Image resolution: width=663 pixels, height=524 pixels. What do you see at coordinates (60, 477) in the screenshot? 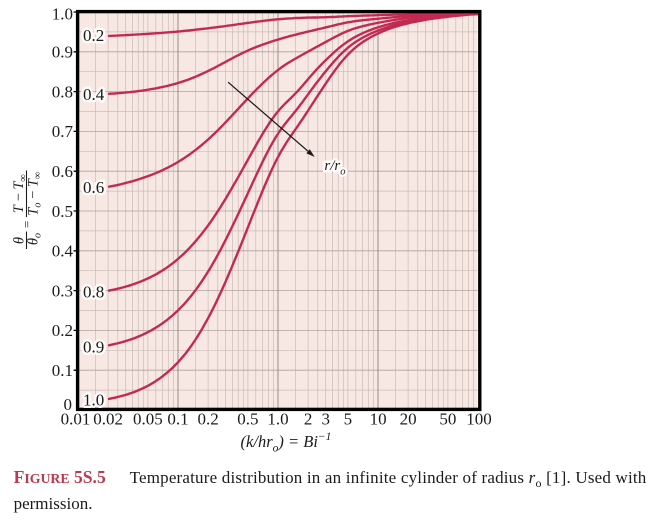
I see `svg-text: FIGURE 5S.5` at bounding box center [60, 477].